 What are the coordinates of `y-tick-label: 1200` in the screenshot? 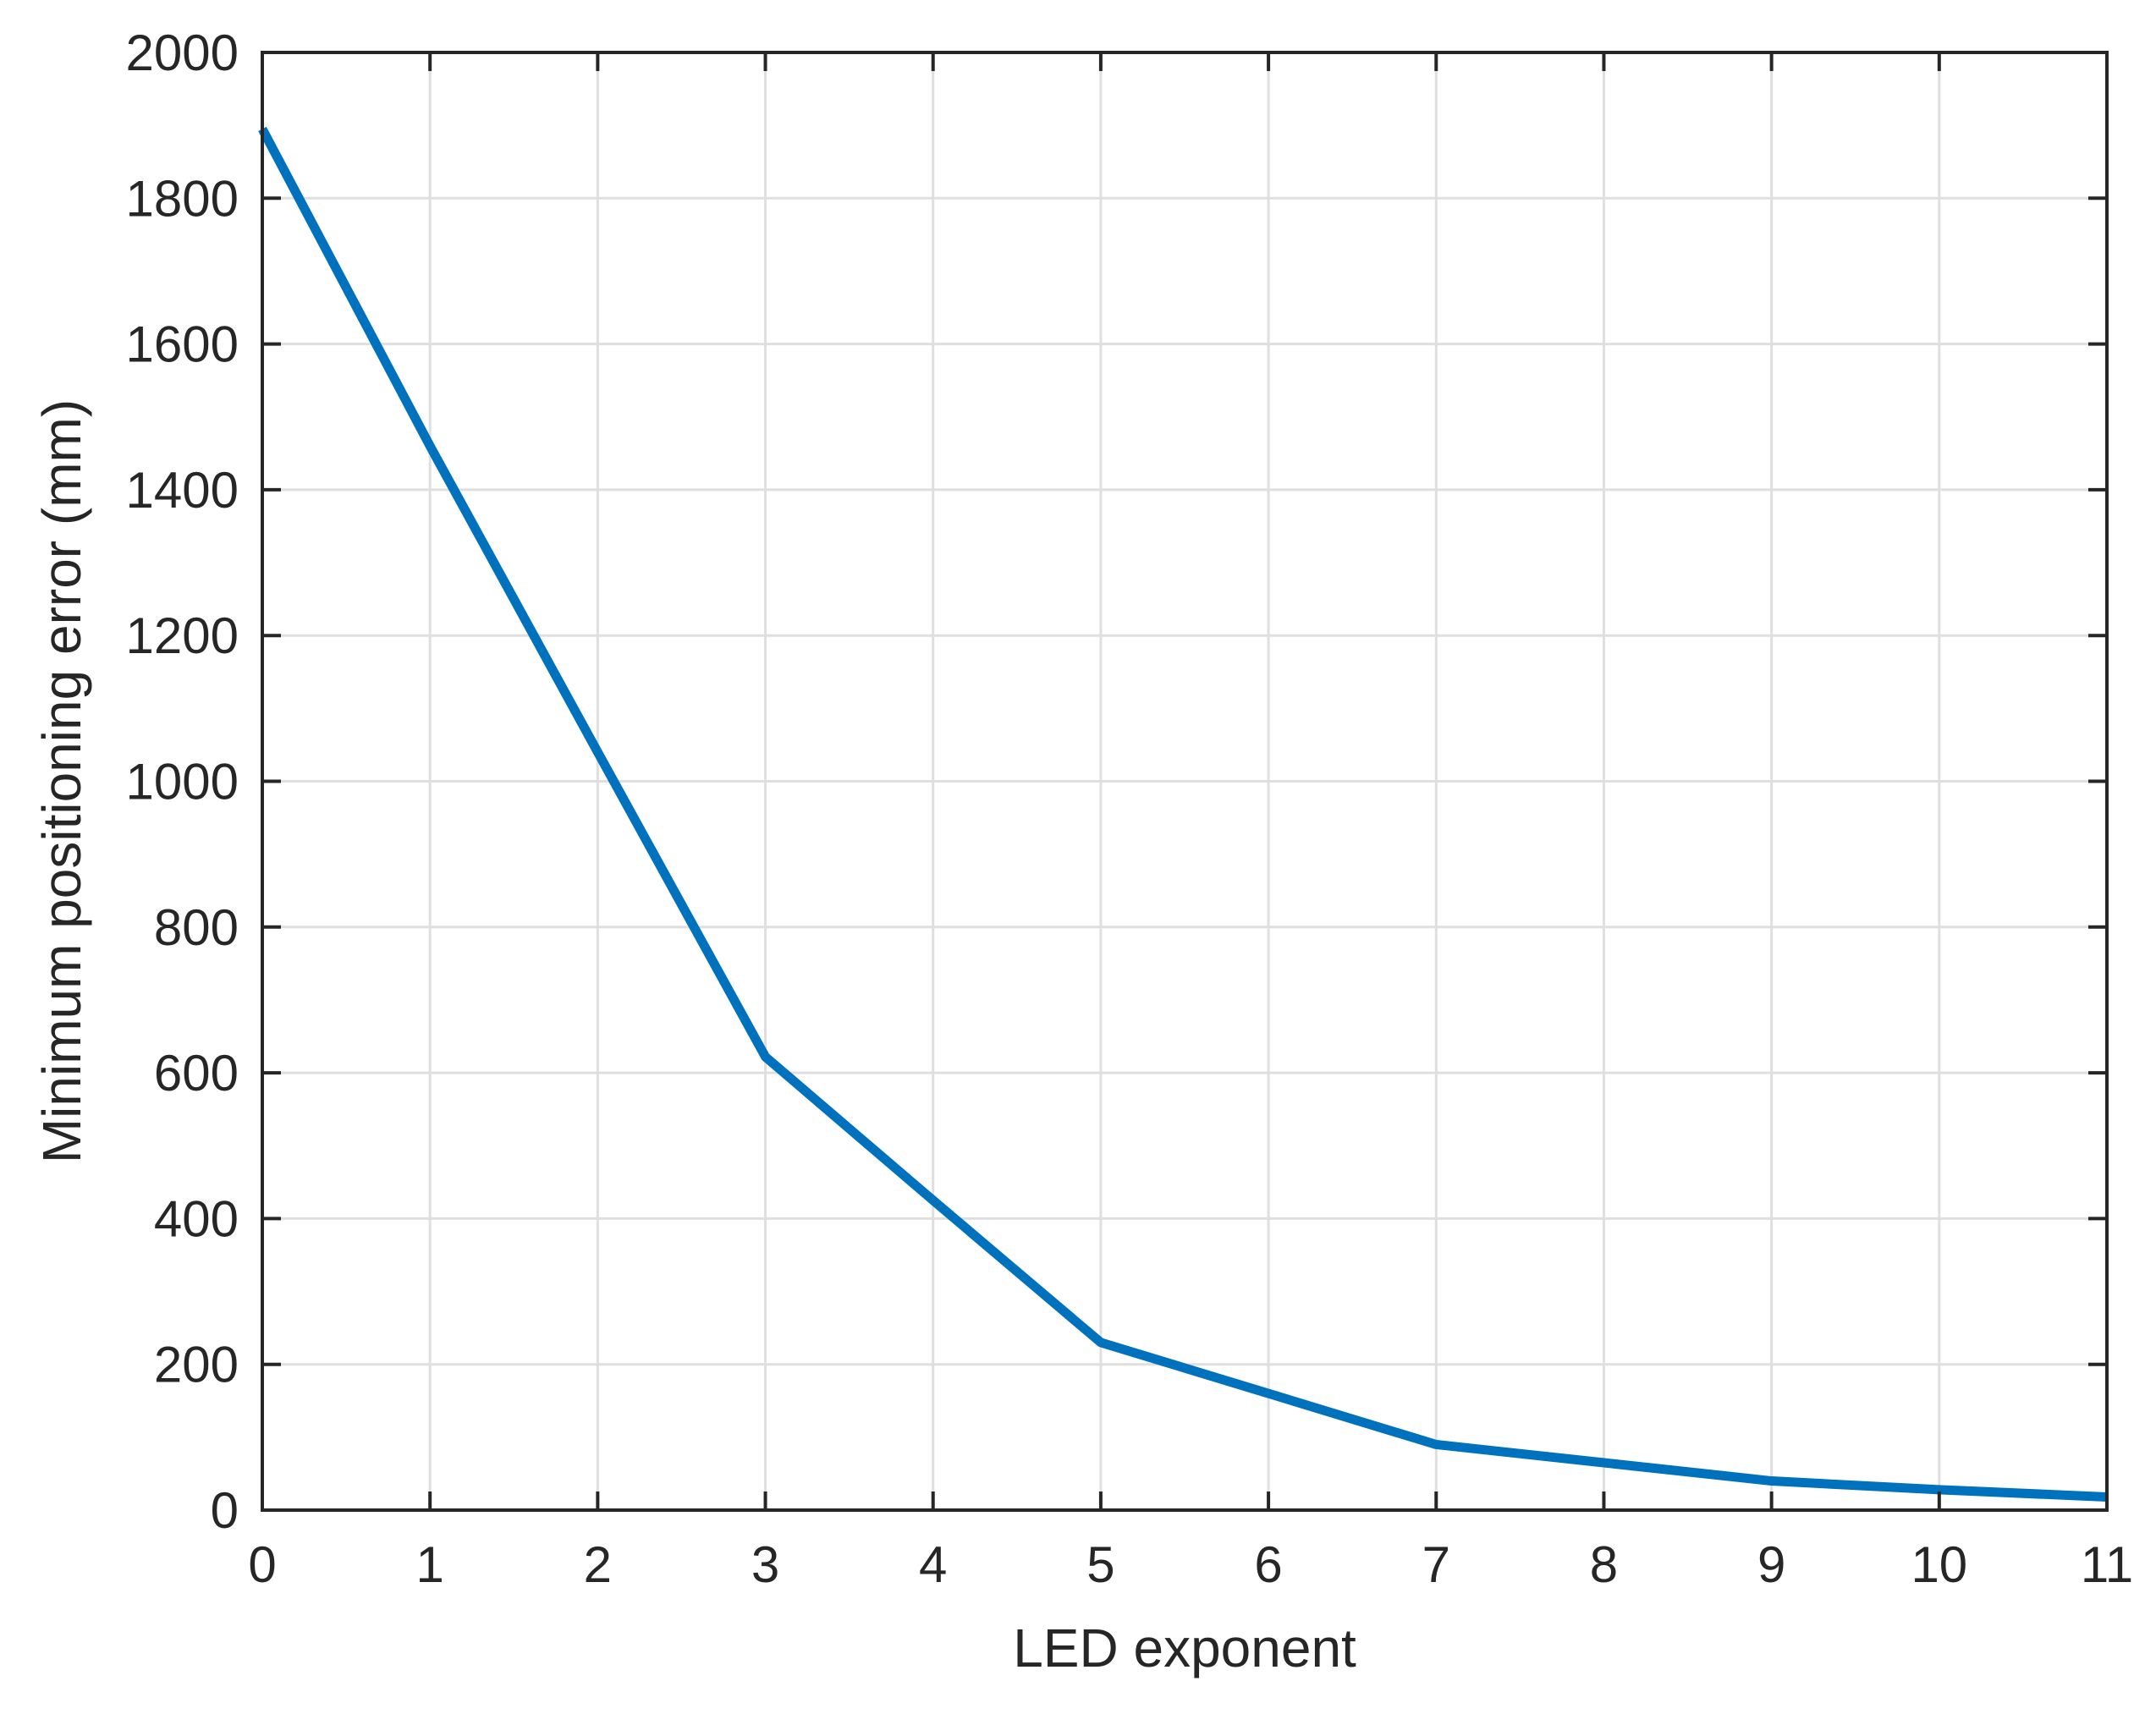 It's located at (182, 636).